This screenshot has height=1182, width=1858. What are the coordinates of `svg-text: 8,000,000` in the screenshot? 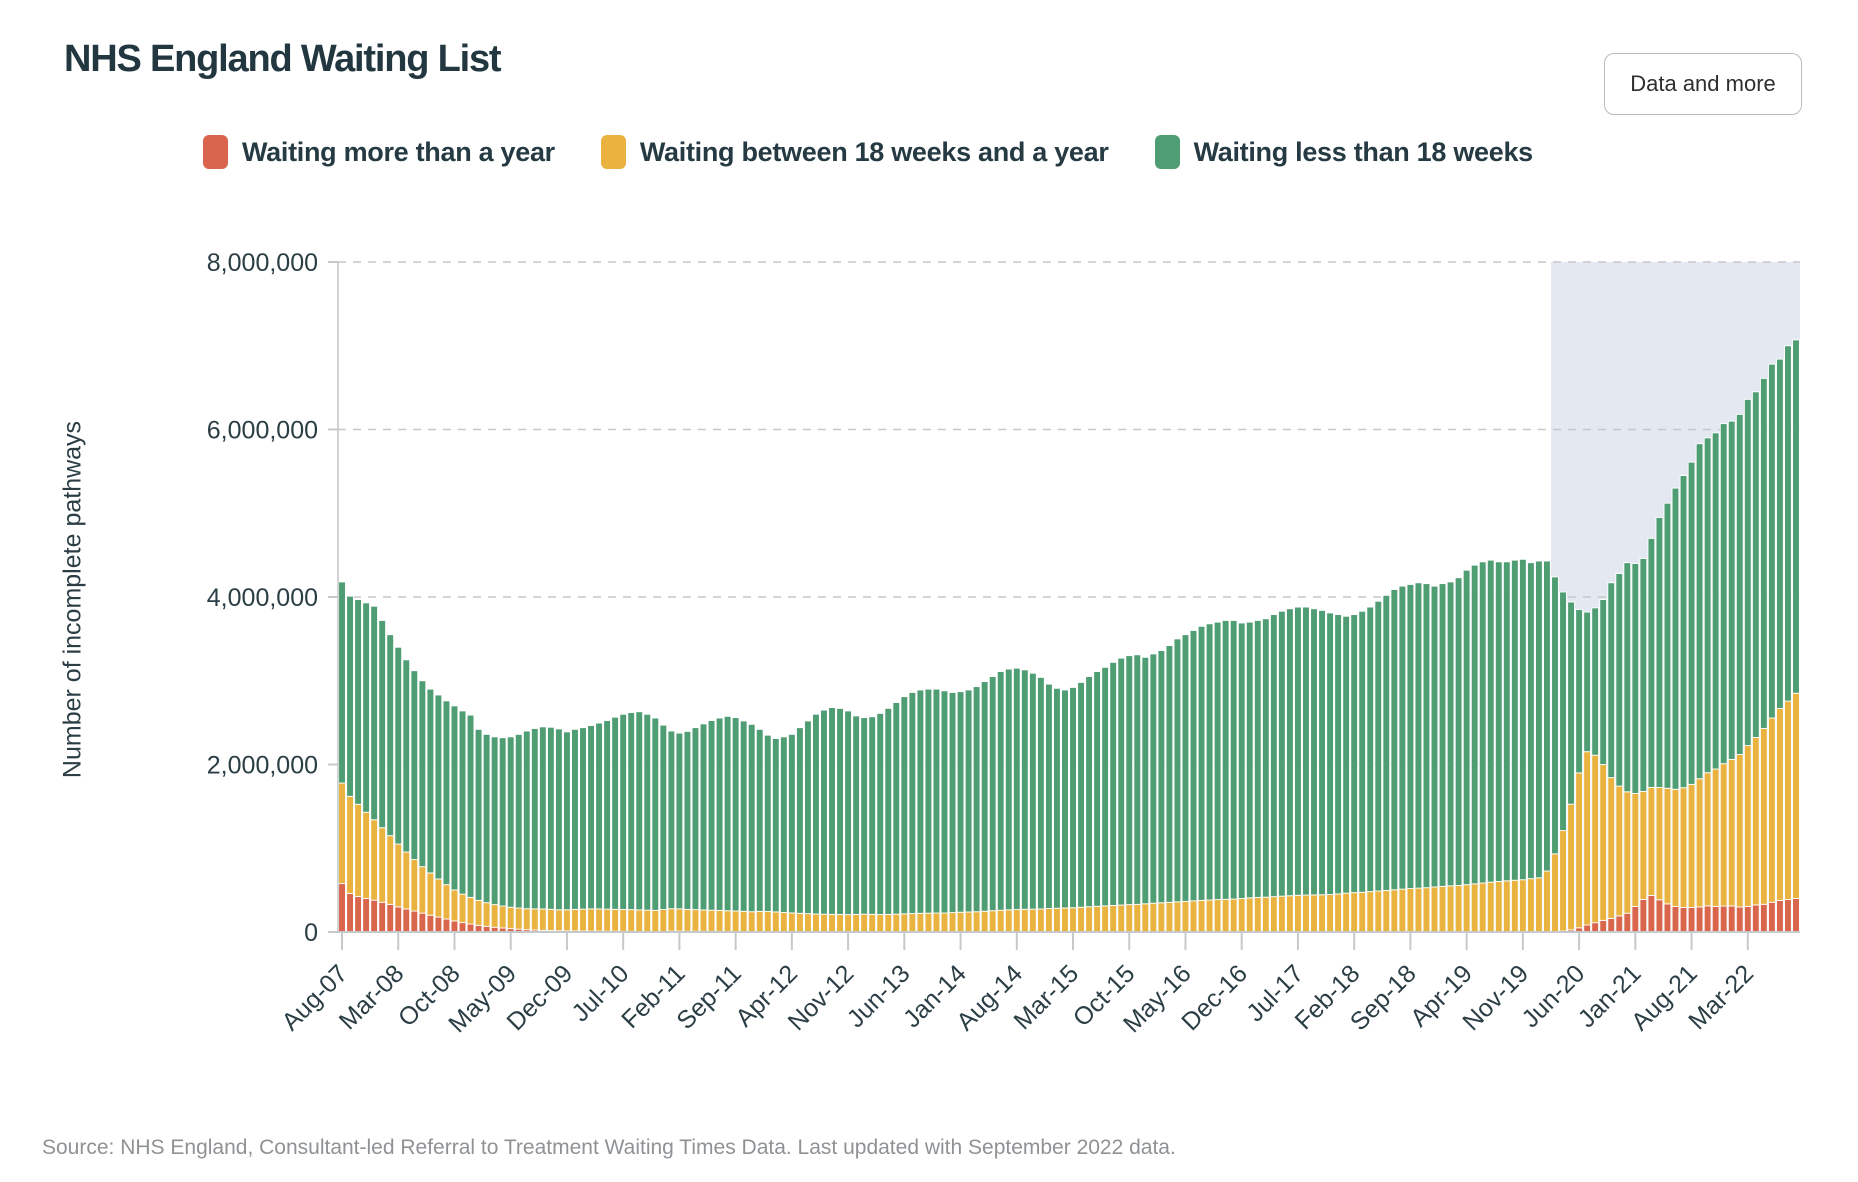 It's located at (262, 263).